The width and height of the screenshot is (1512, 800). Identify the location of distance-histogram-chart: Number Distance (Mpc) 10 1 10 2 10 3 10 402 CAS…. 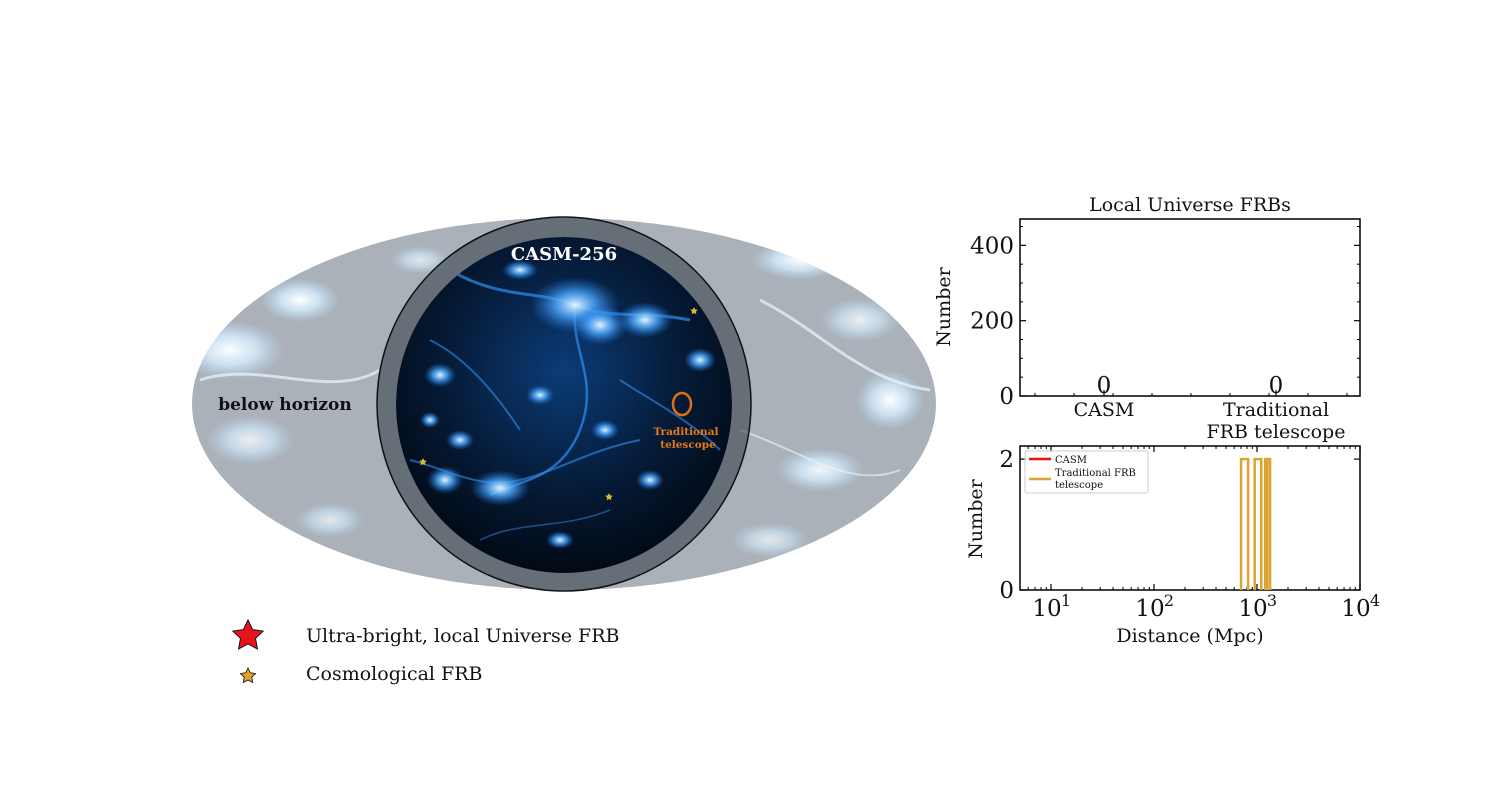
(1172, 546).